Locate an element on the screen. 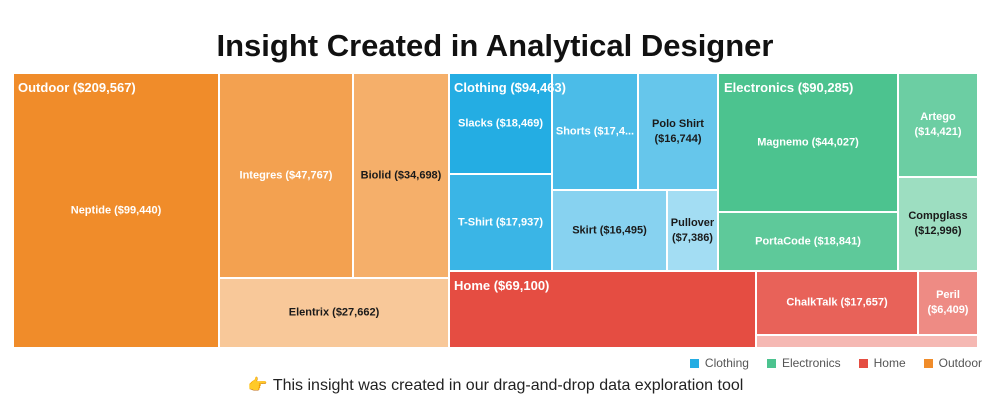 This screenshot has height=412, width=990. treemap-tile-pullover: Pullover ($7,386) is located at coordinates (692, 230).